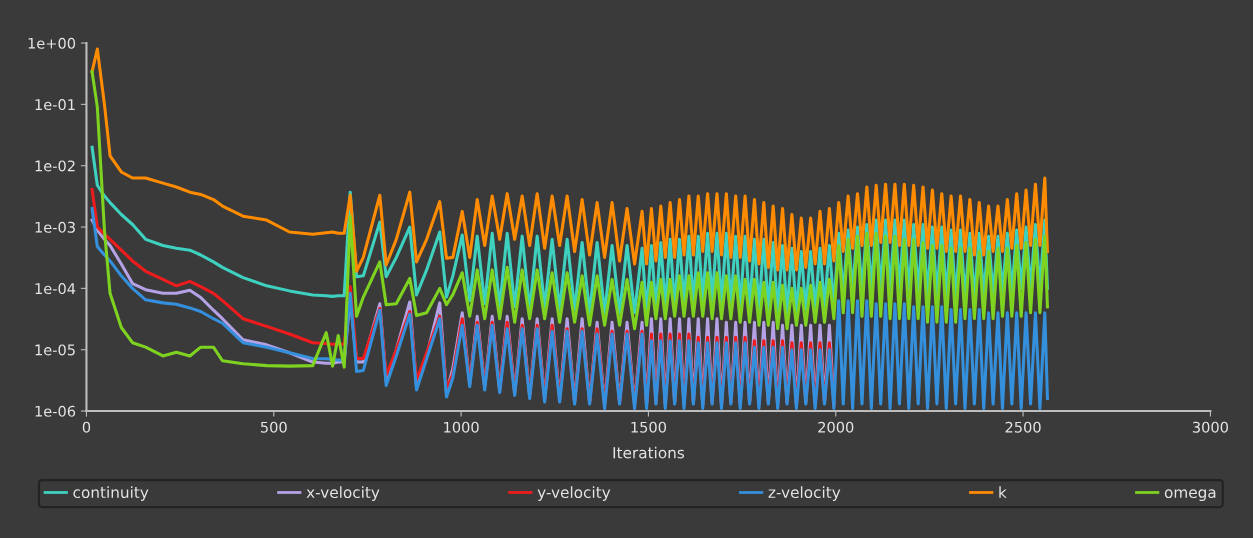  I want to click on x-tick-label: 1500, so click(649, 427).